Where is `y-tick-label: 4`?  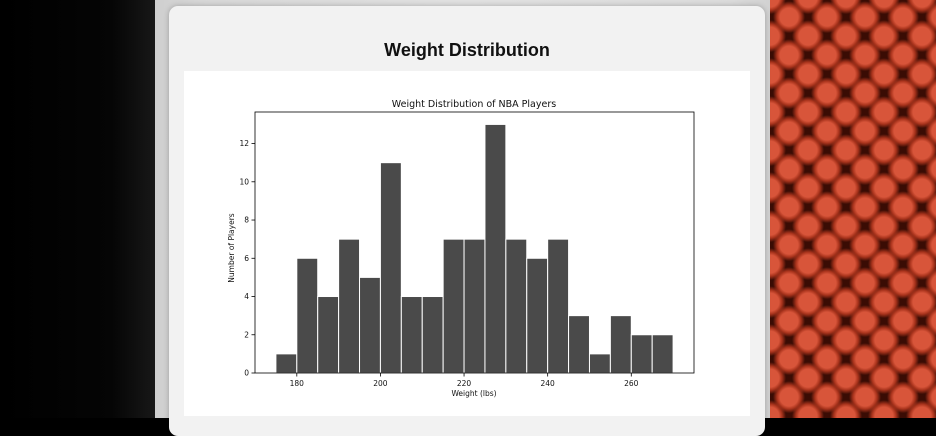
y-tick-label: 4 is located at coordinates (246, 296).